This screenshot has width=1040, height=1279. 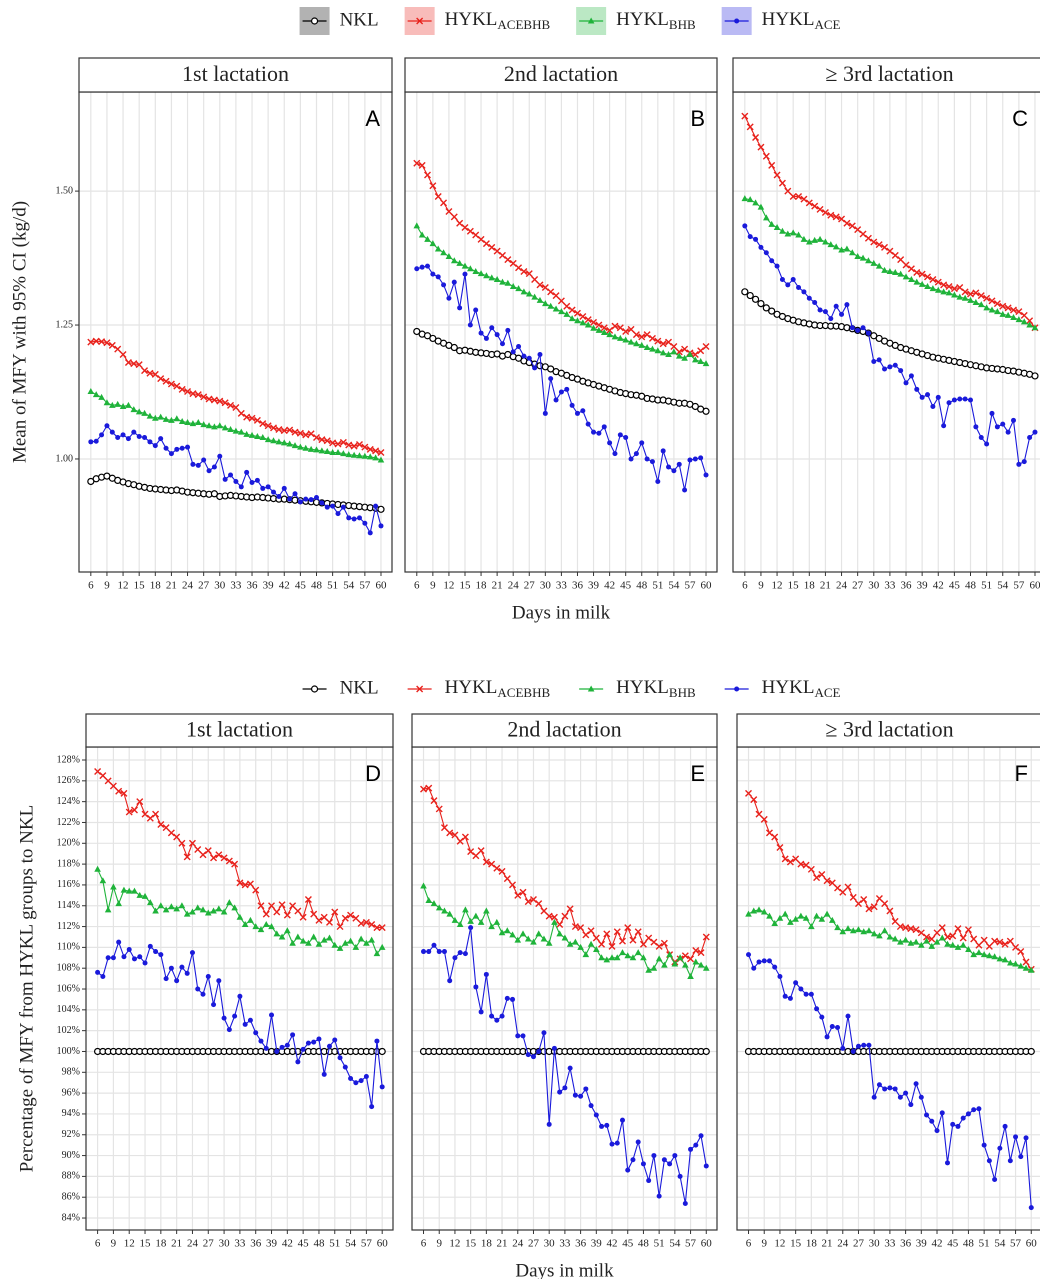 I want to click on x-tick-label: 12, so click(x=777, y=586).